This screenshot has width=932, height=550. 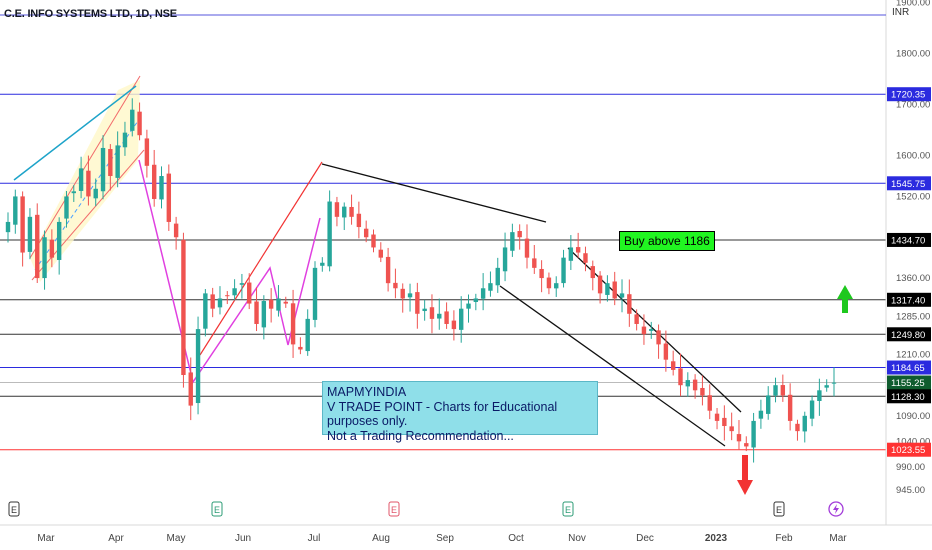 I want to click on level-tag-label: 1434.70, so click(x=908, y=240).